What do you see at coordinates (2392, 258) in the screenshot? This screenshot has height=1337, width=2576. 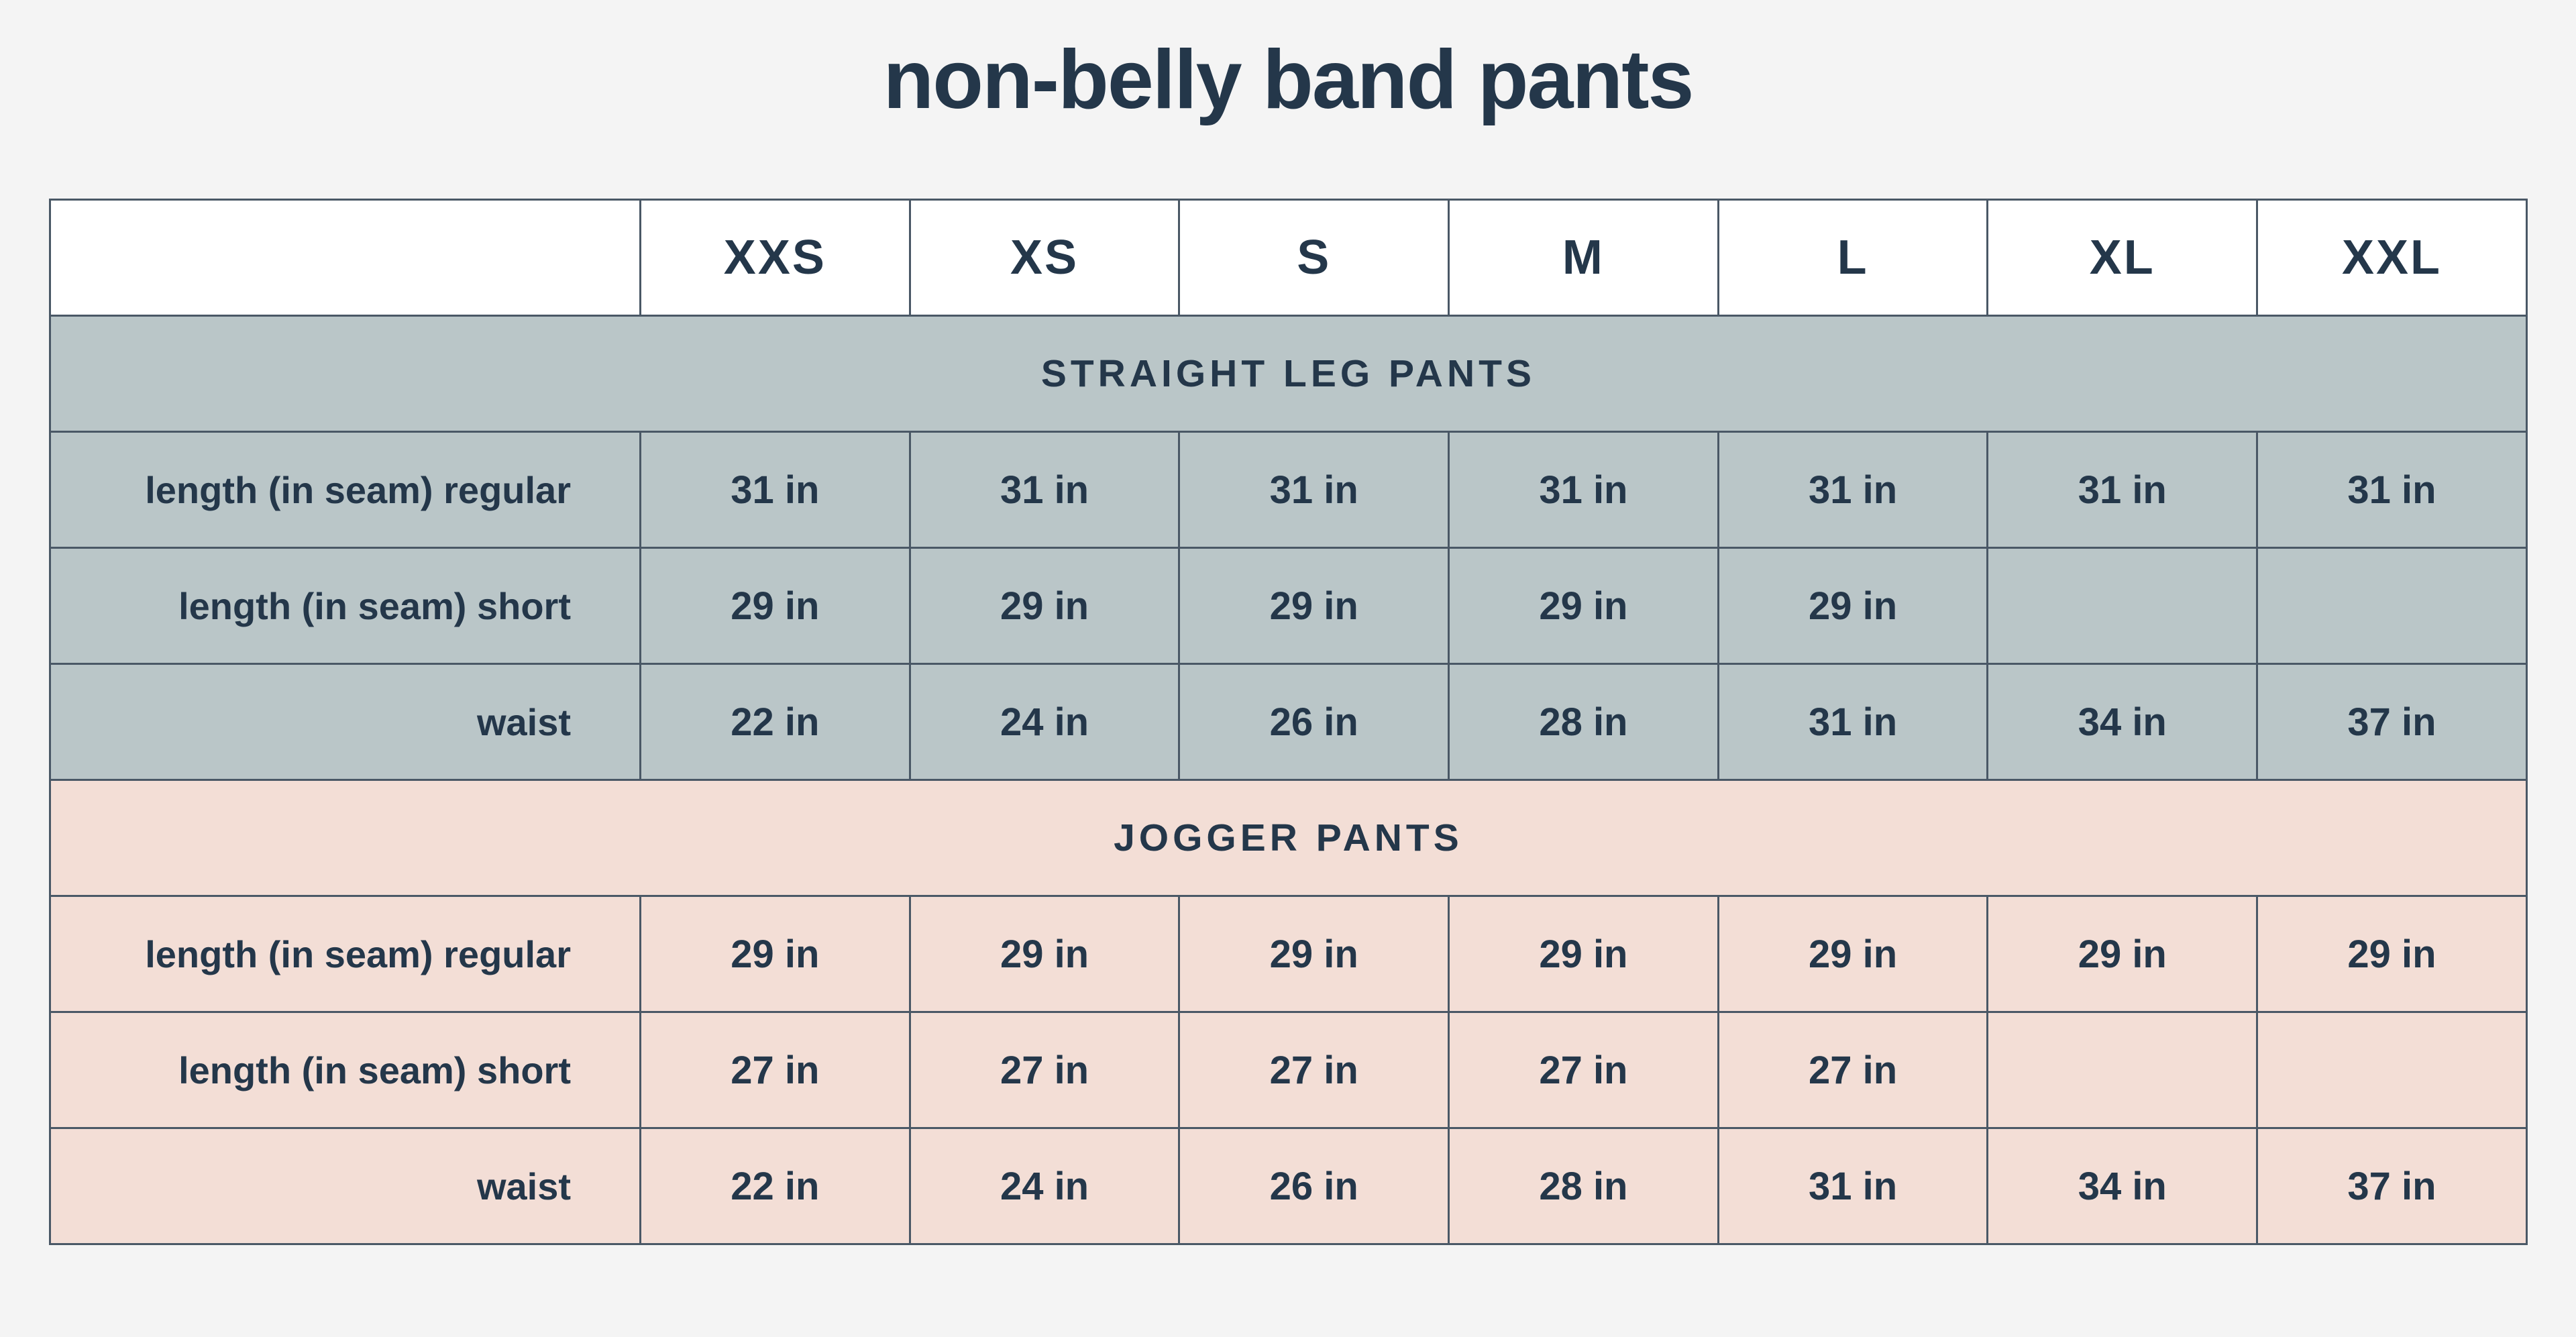 I see `size-header-xxl: XXL` at bounding box center [2392, 258].